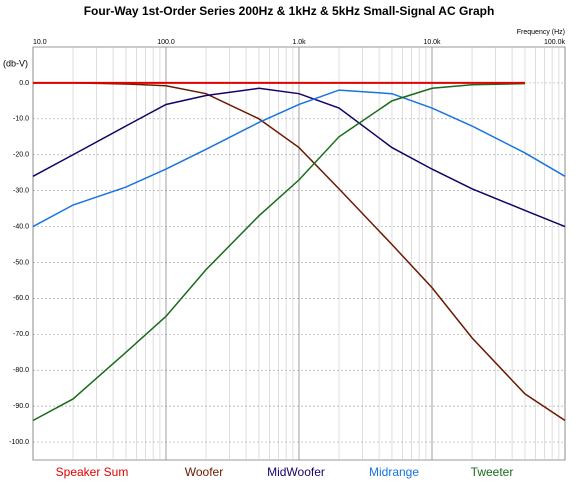  What do you see at coordinates (21, 406) in the screenshot?
I see `y-tick-label: -90.0` at bounding box center [21, 406].